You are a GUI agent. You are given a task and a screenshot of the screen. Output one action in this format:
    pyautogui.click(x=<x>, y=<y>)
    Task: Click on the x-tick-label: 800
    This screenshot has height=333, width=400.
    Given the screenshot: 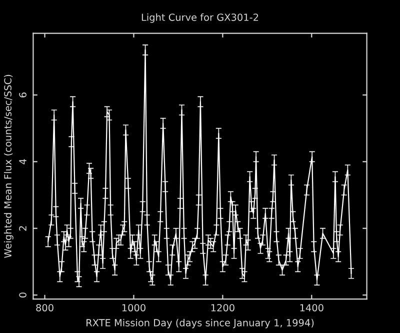 What is the action you would take?
    pyautogui.click(x=45, y=308)
    